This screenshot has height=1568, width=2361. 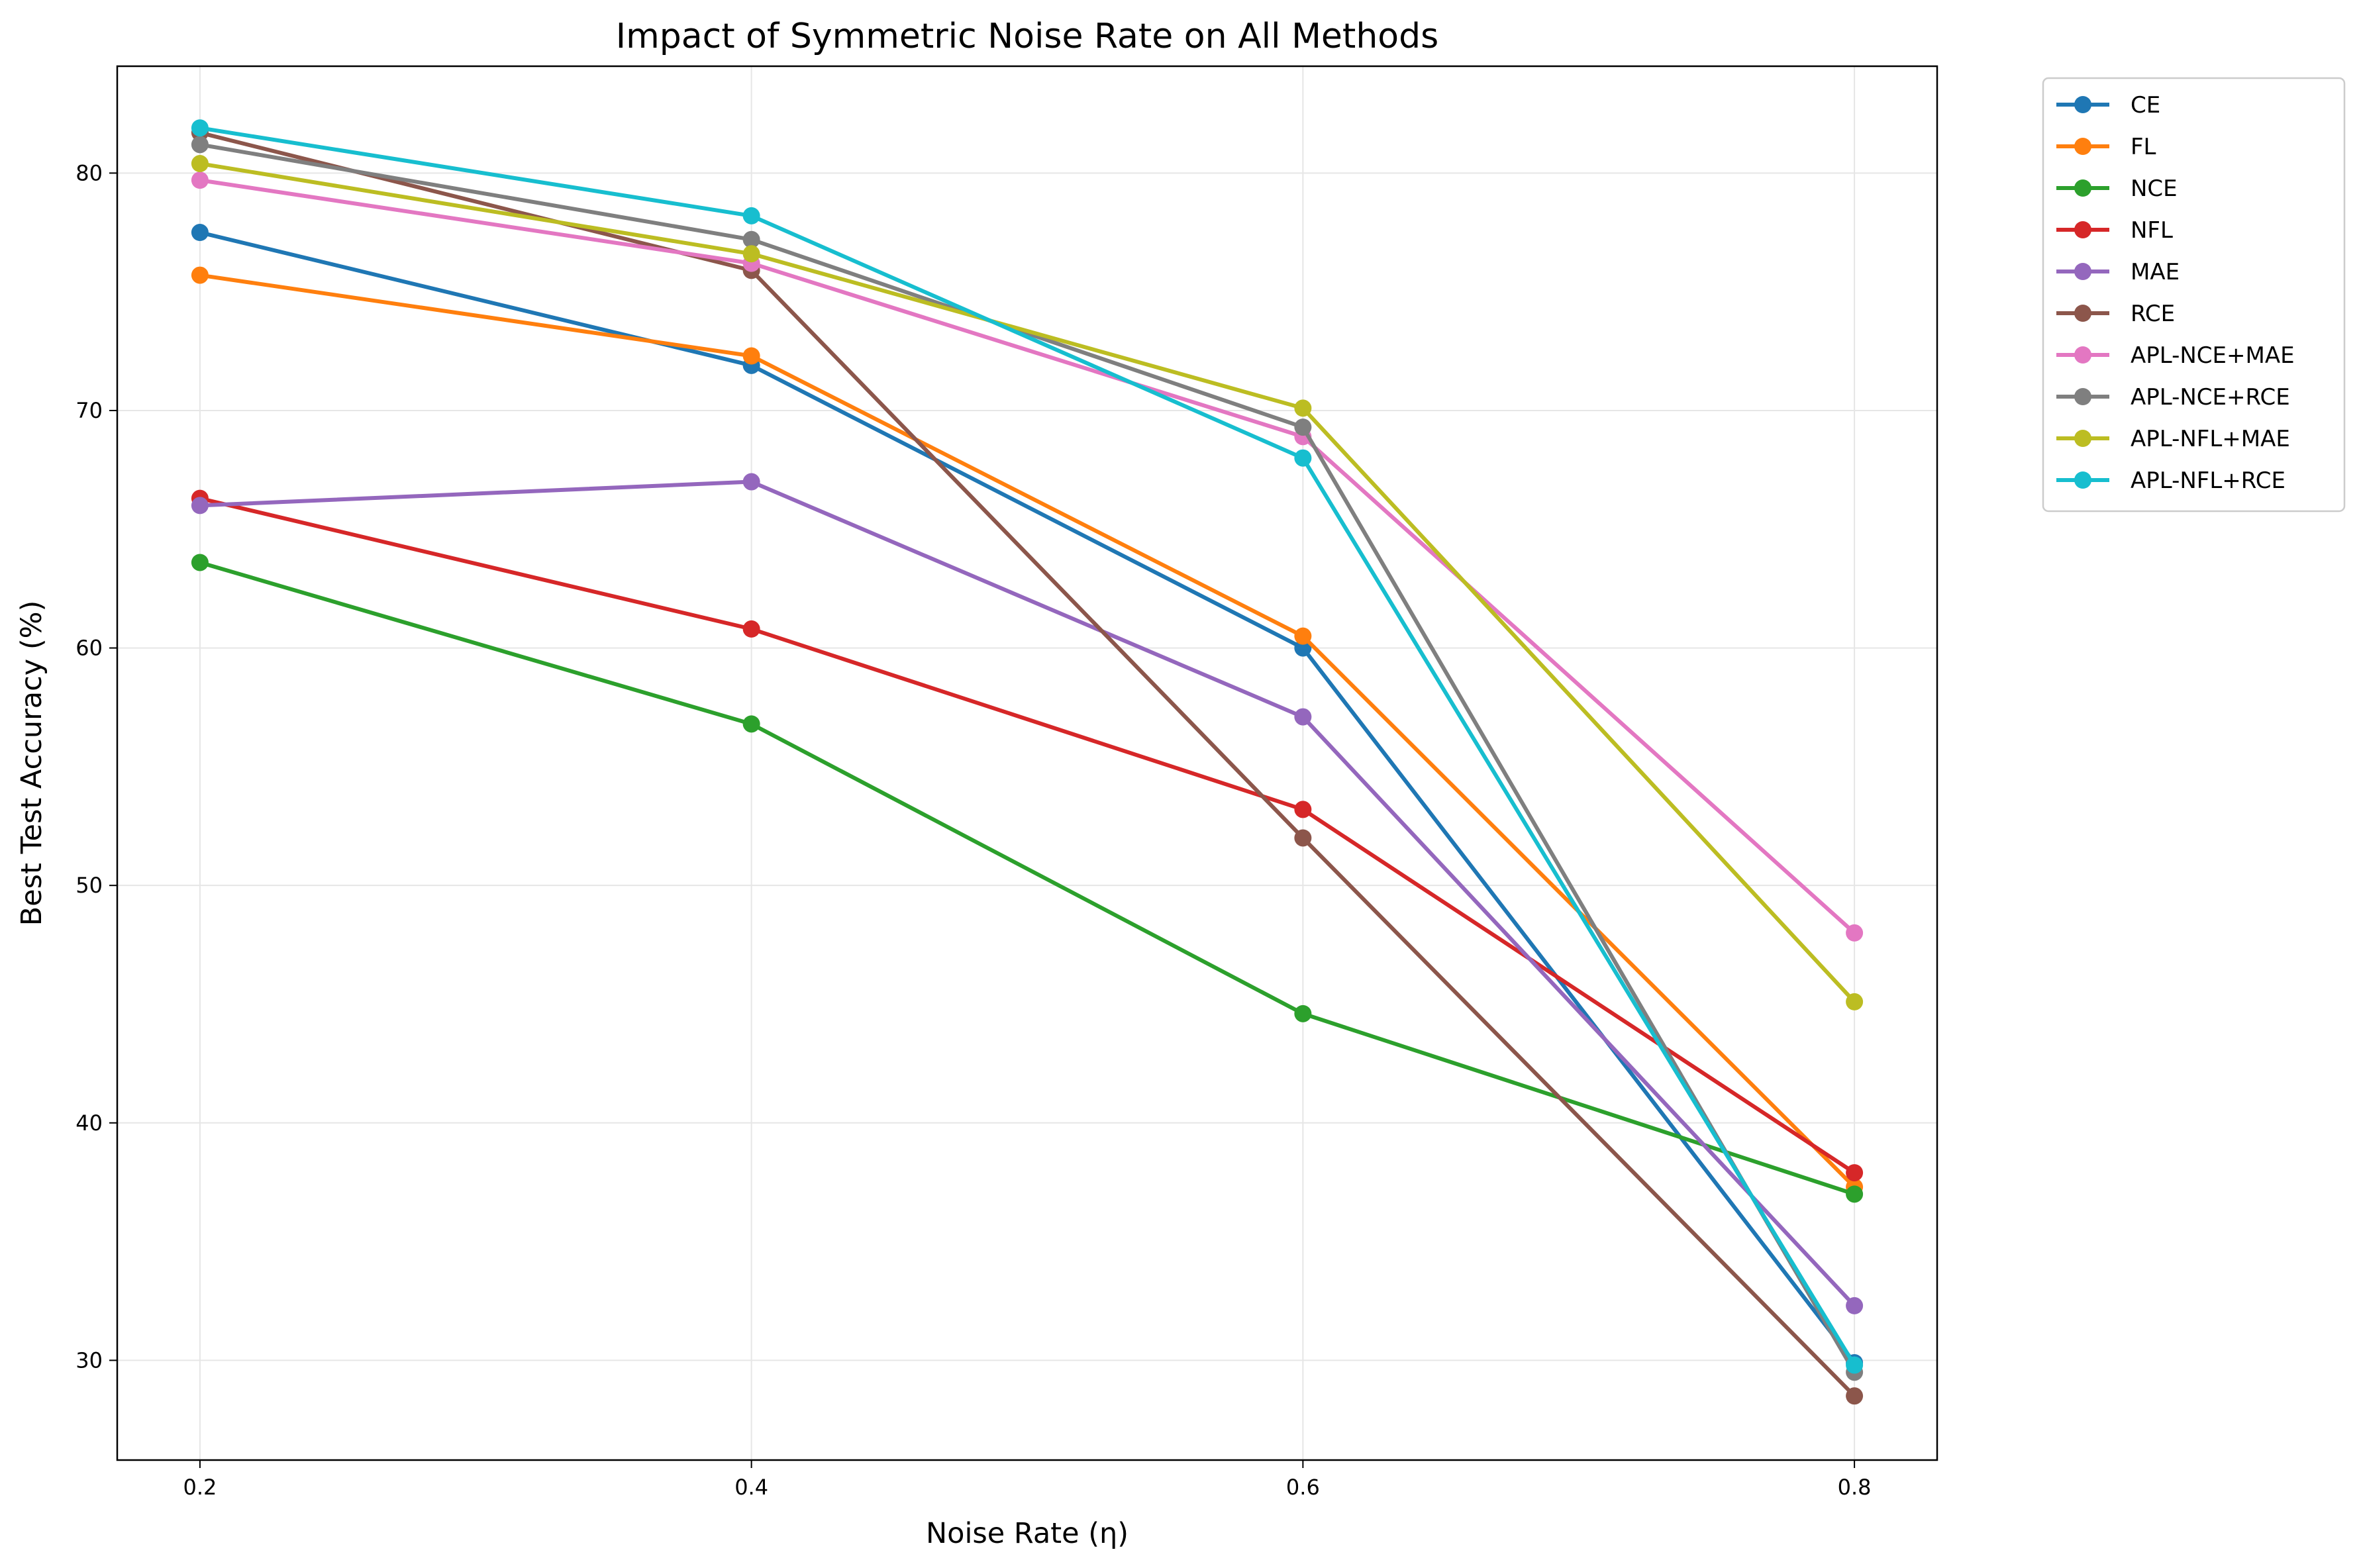 What do you see at coordinates (2117, 188) in the screenshot?
I see `legend-entry-nce: NCE` at bounding box center [2117, 188].